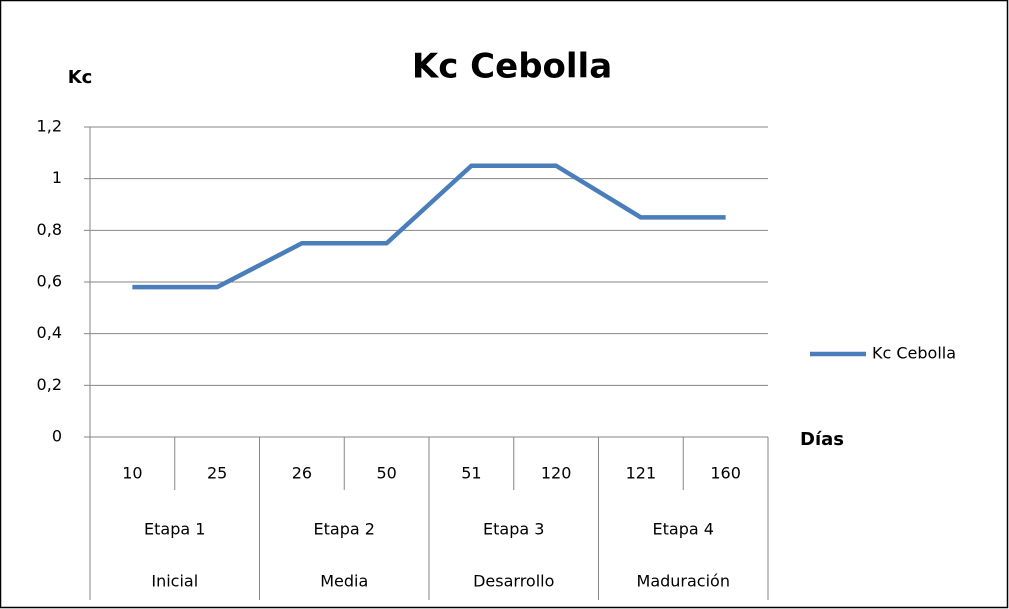  I want to click on y-tick-label: 0,4, so click(49, 332).